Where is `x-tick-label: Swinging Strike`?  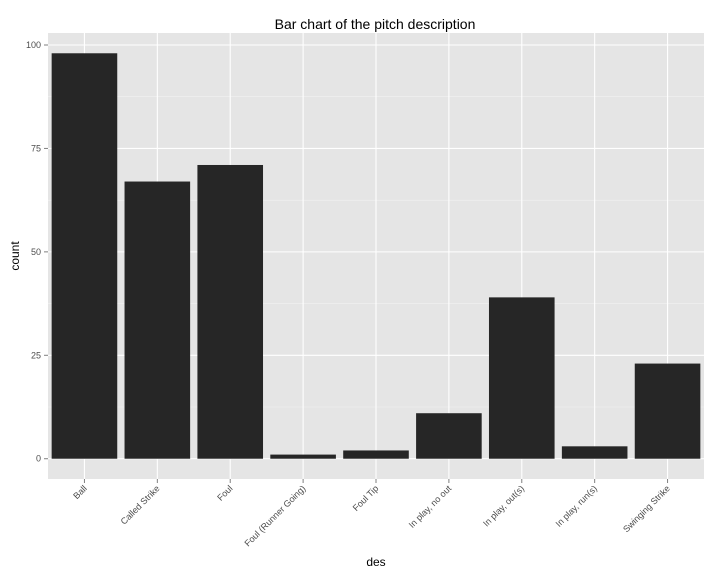
x-tick-label: Swinging Strike is located at coordinates (646, 508).